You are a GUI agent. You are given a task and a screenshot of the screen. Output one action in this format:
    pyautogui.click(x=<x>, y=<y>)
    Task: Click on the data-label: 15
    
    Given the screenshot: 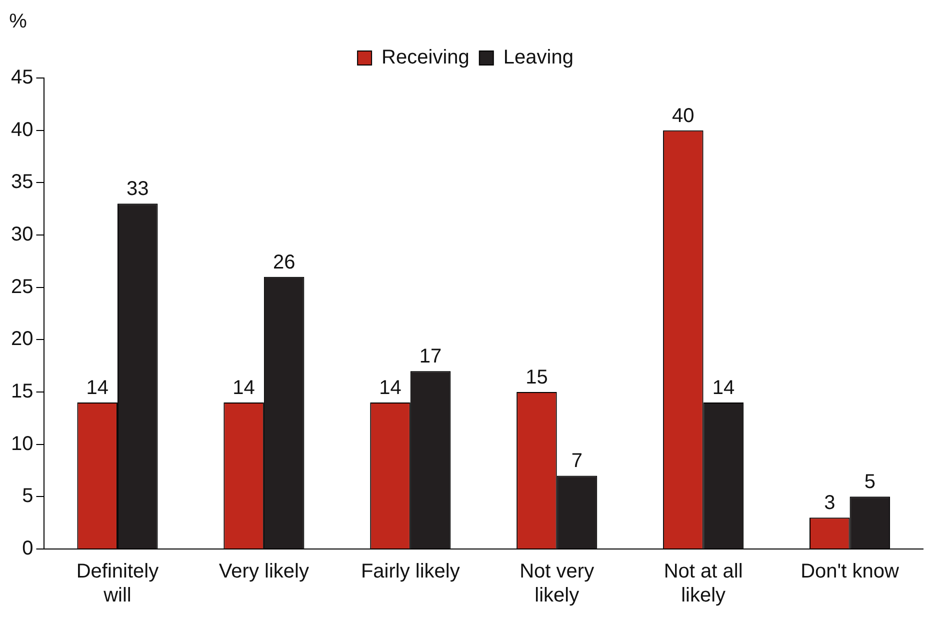 What is the action you would take?
    pyautogui.click(x=537, y=377)
    